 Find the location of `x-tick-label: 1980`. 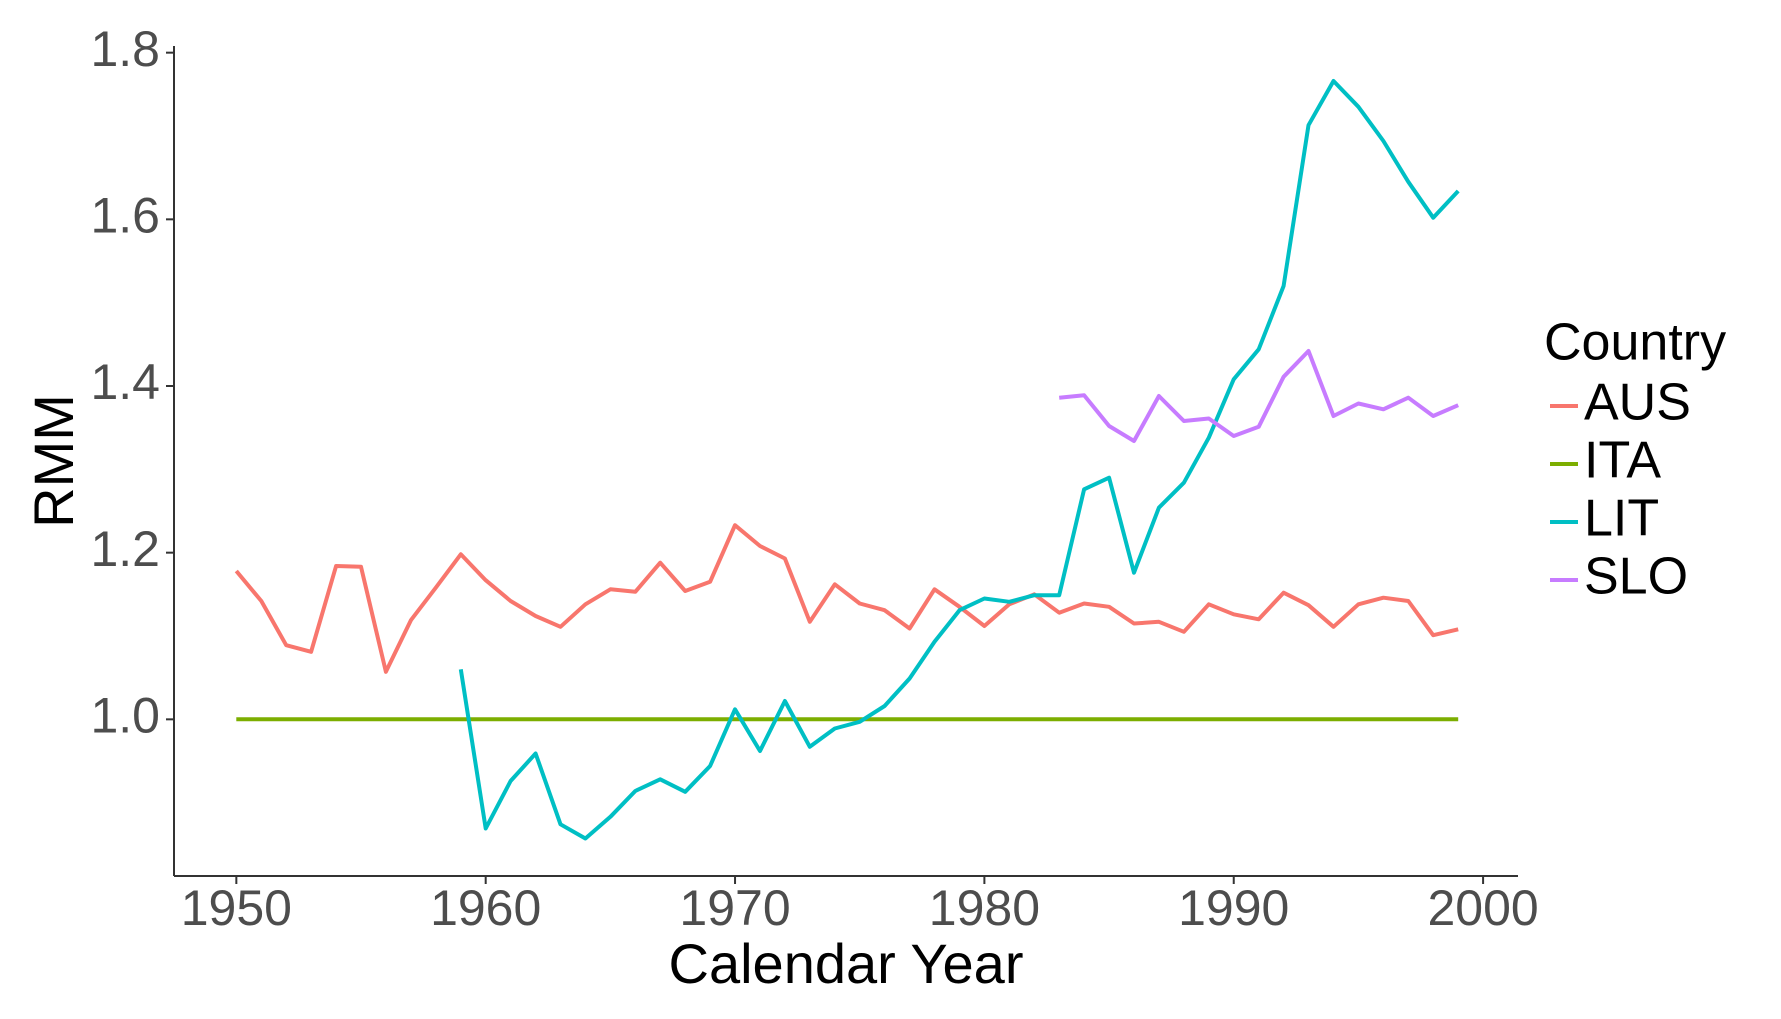

x-tick-label: 1980 is located at coordinates (984, 908).